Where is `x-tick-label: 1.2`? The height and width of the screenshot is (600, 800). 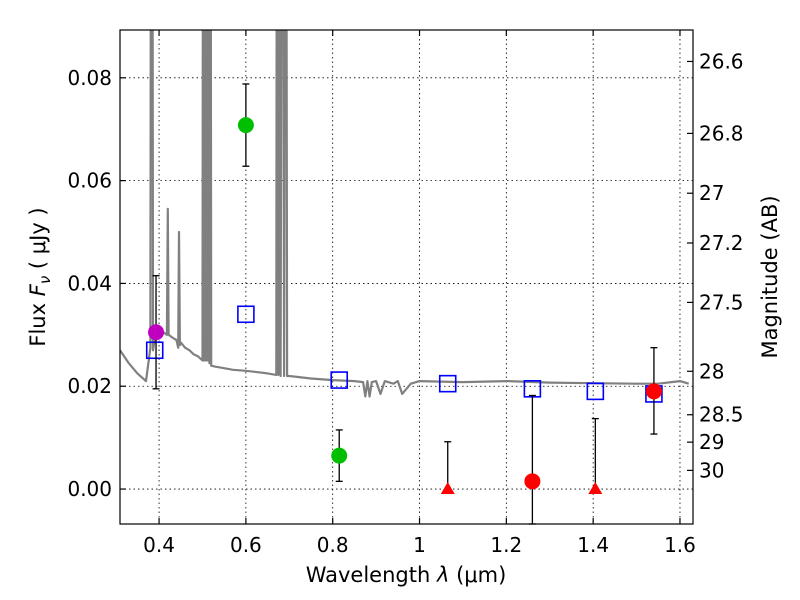 x-tick-label: 1.2 is located at coordinates (506, 545).